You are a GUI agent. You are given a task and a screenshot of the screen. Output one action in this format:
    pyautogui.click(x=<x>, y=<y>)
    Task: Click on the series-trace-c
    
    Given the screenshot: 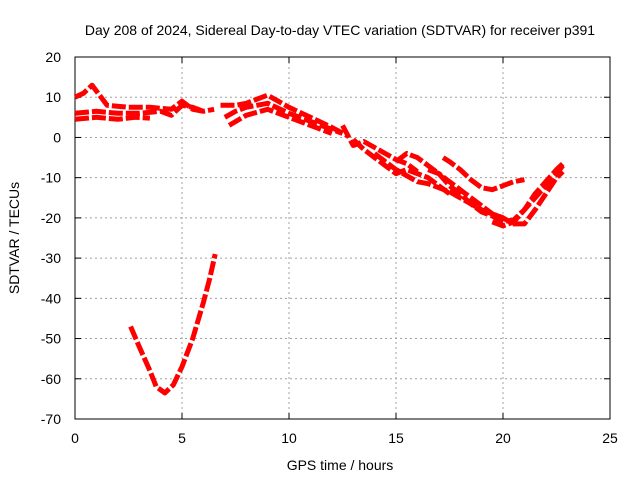 What is the action you would take?
    pyautogui.click(x=112, y=118)
    